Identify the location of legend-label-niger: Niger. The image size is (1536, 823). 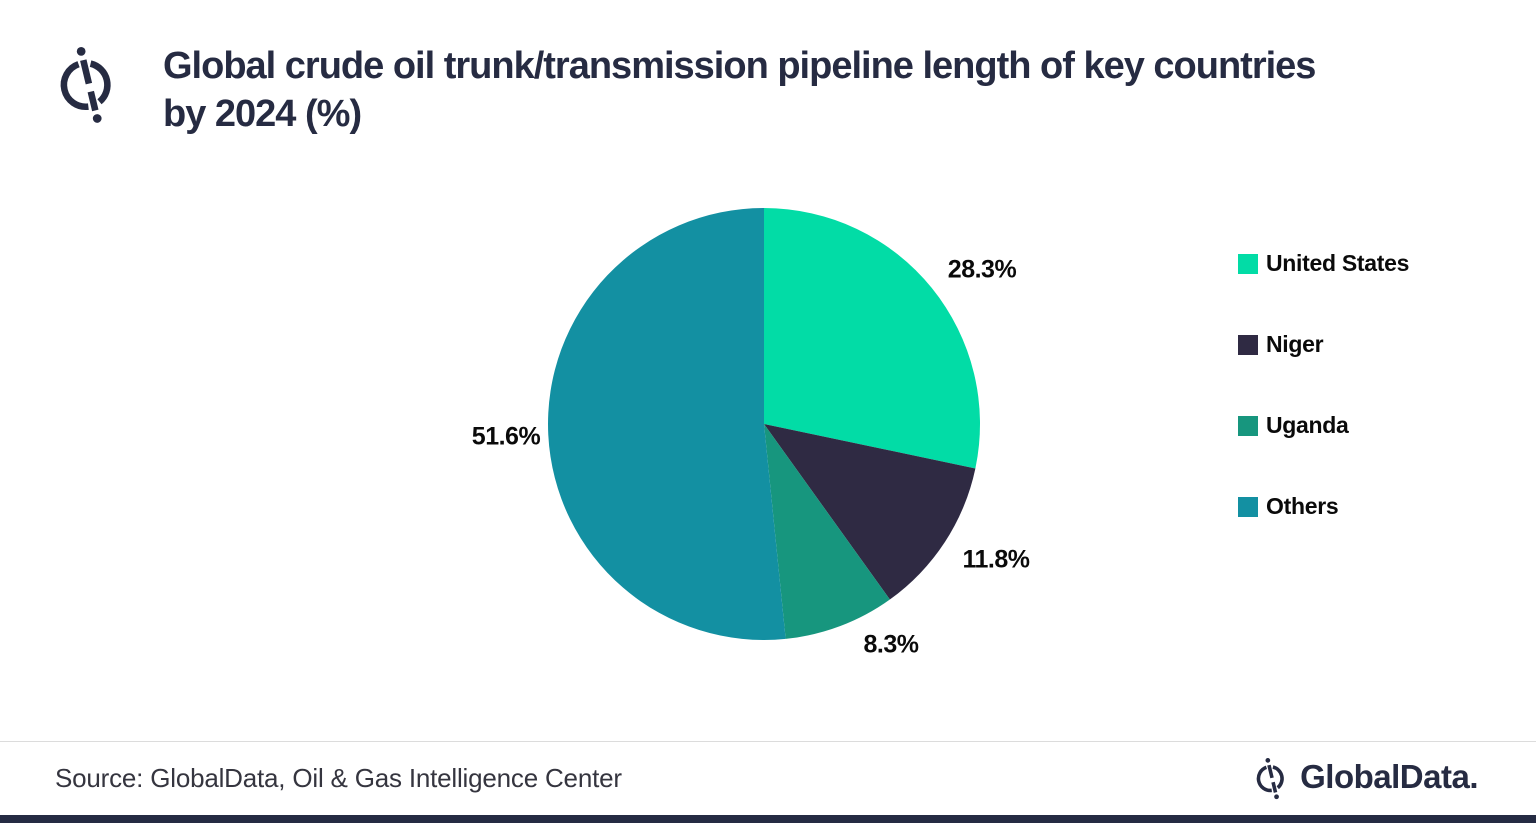
(1295, 344).